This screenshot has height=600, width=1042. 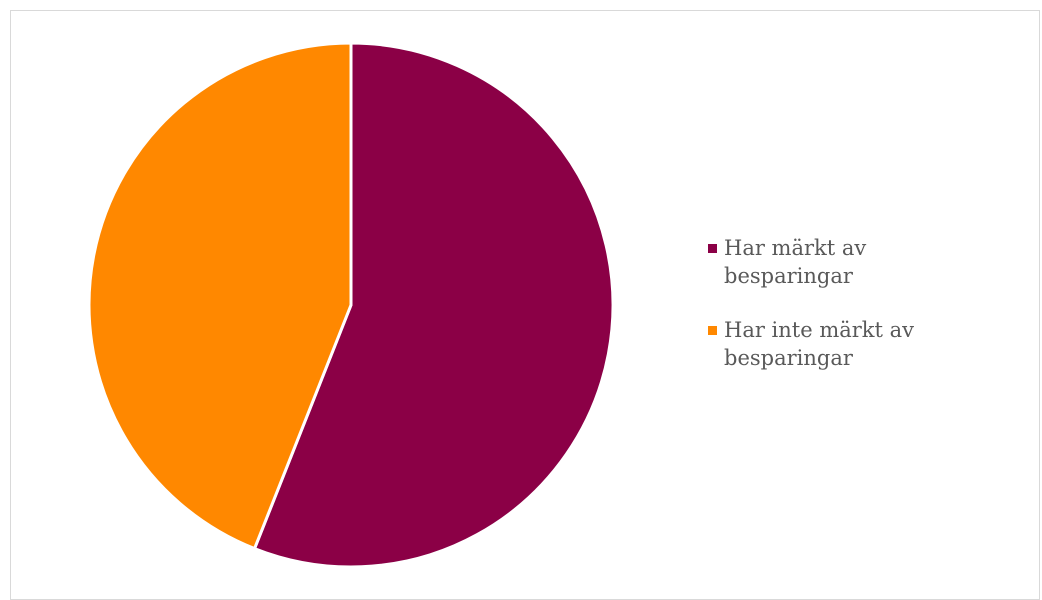 I want to click on legend-swatch-not-noticed-savings, so click(x=712, y=330).